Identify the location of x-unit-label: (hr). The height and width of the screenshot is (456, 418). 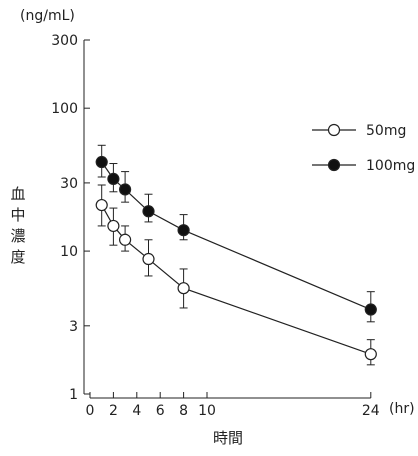
(402, 409).